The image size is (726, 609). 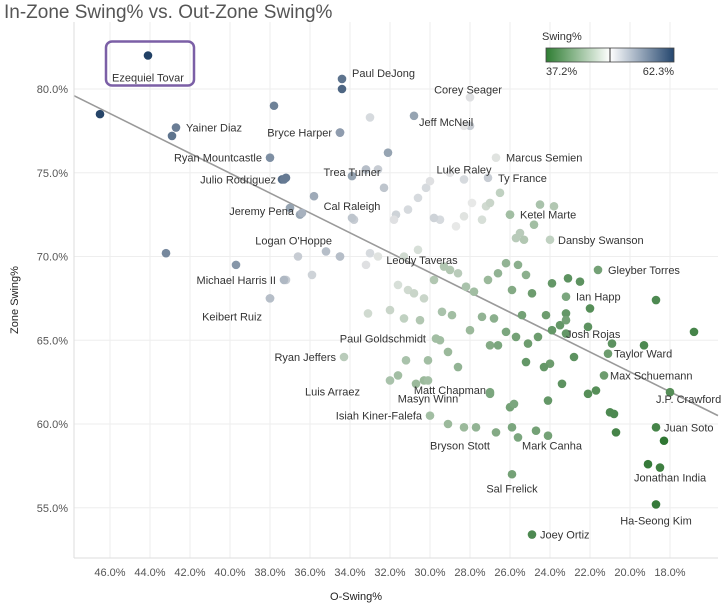 What do you see at coordinates (658, 72) in the screenshot?
I see `legend-max-label: 62.3%` at bounding box center [658, 72].